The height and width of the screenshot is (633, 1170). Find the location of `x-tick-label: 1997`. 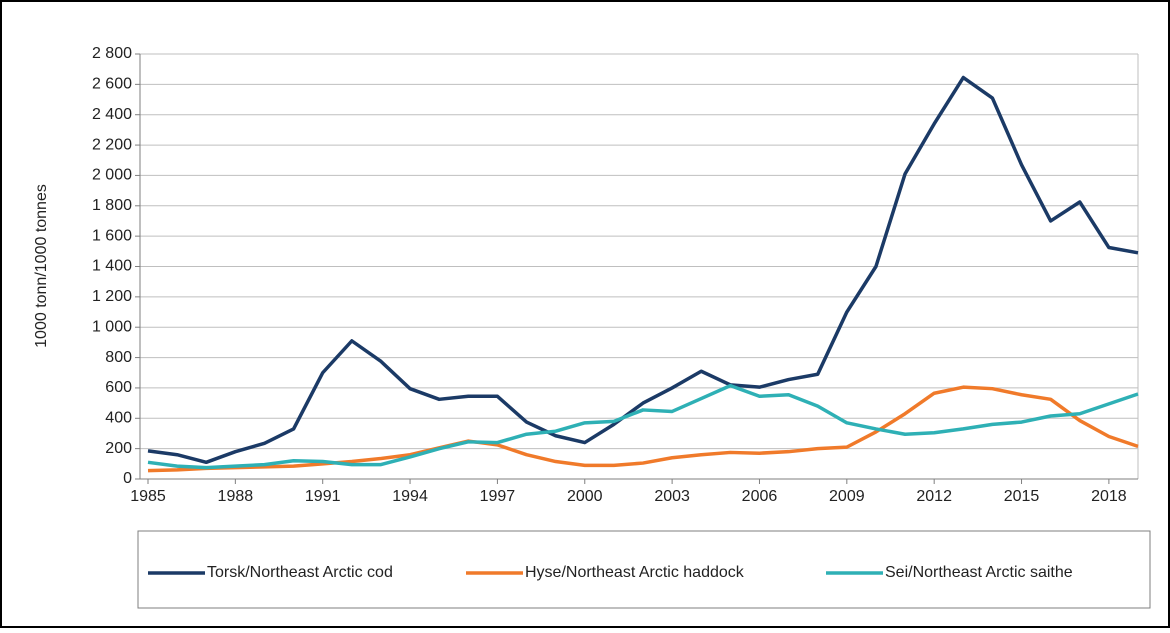

x-tick-label: 1997 is located at coordinates (498, 496).